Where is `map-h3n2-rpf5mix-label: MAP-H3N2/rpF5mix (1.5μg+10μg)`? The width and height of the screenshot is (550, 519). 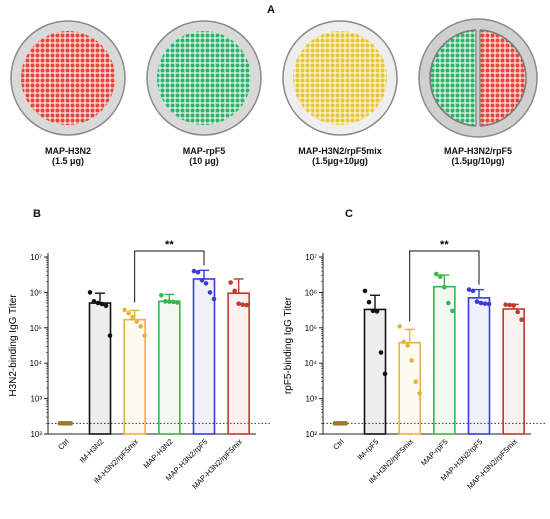 map-h3n2-rpf5mix-label: MAP-H3N2/rpF5mix (1.5μg+10μg) is located at coordinates (340, 156).